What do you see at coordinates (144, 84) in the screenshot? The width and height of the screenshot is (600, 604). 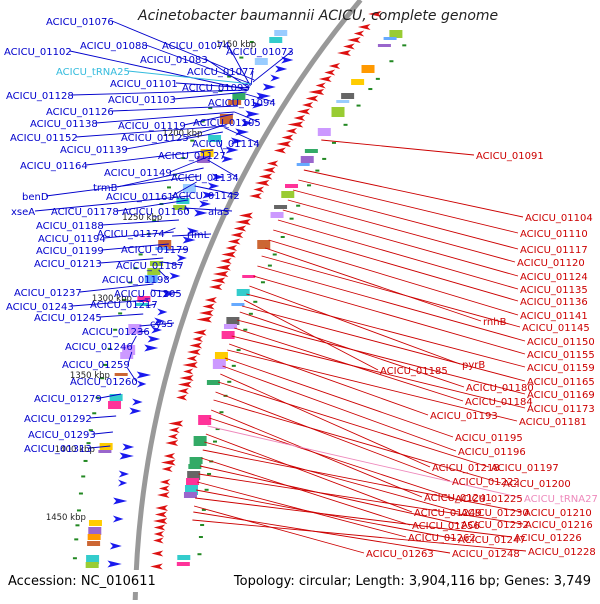 I see `left-gene-label: ACICU_01101` at bounding box center [144, 84].